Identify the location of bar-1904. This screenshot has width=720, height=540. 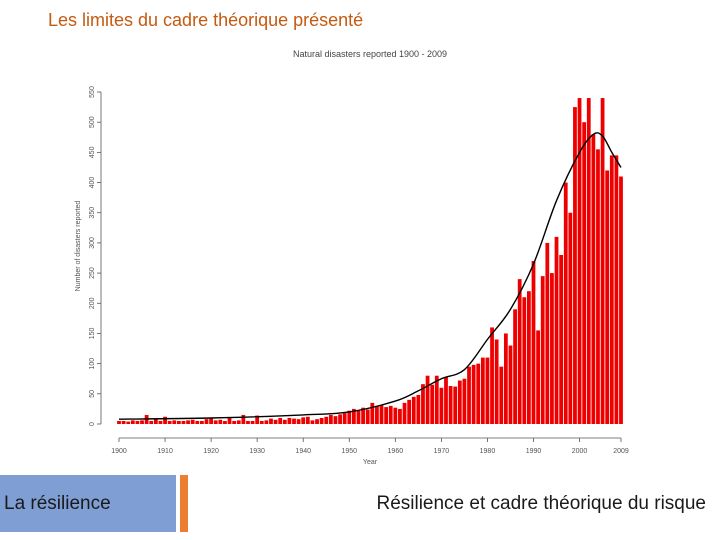
(137, 422).